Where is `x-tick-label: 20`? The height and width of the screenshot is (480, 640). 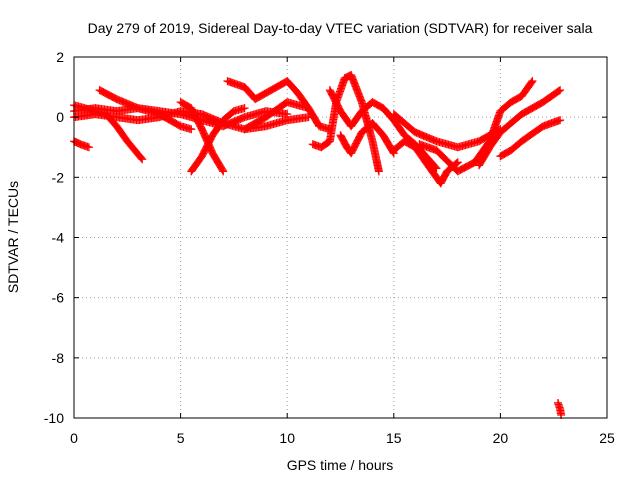 x-tick-label: 20 is located at coordinates (501, 438).